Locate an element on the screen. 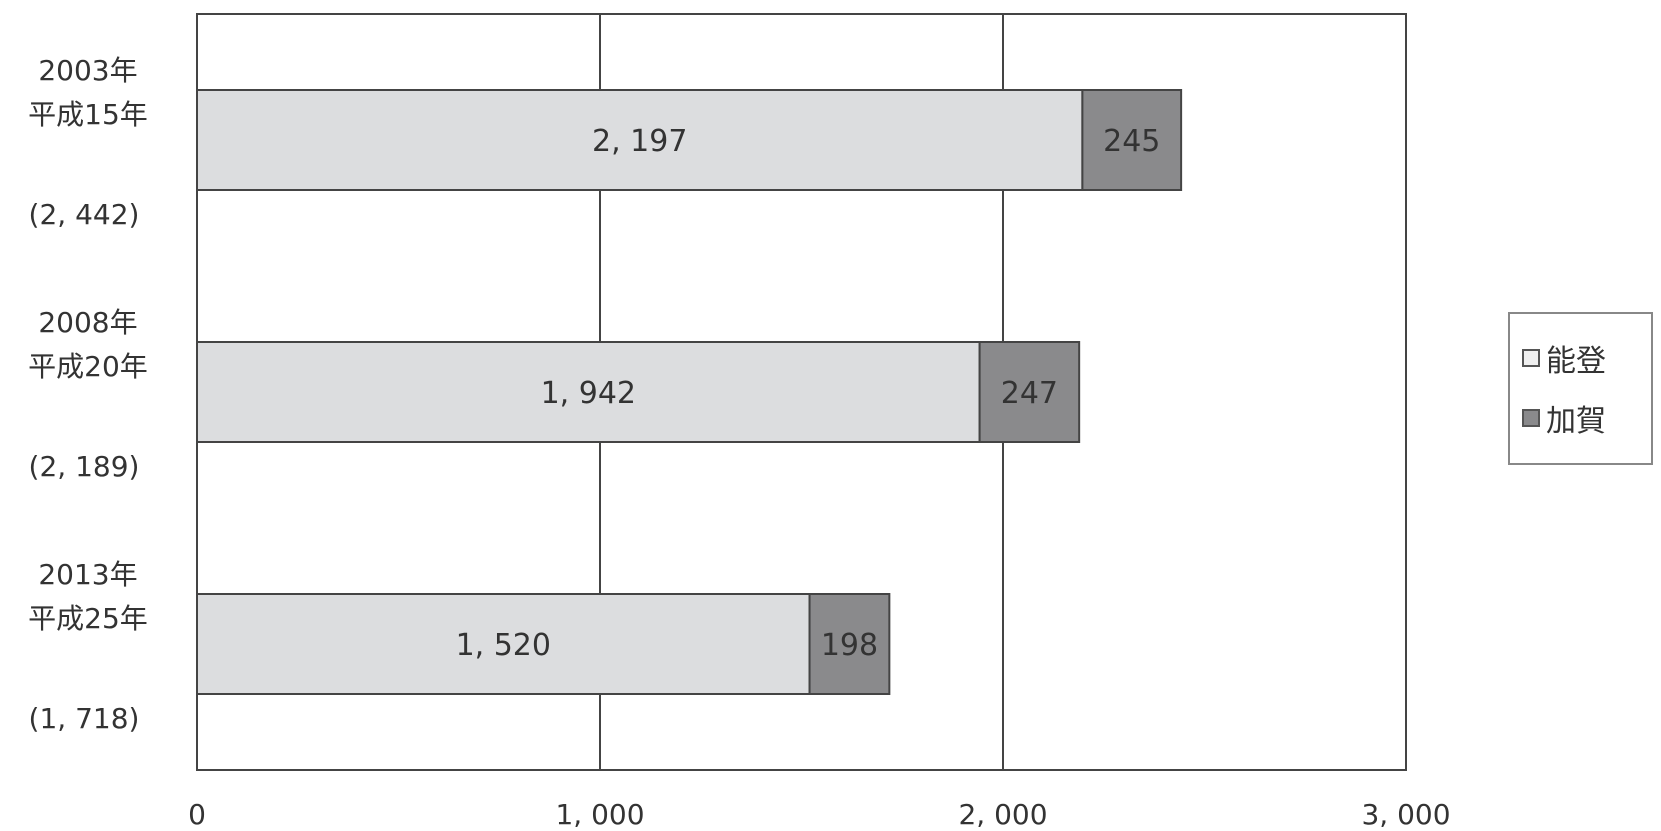 This screenshot has width=1661, height=831. data-label-2-series-0: 1, 520 is located at coordinates (503, 645).